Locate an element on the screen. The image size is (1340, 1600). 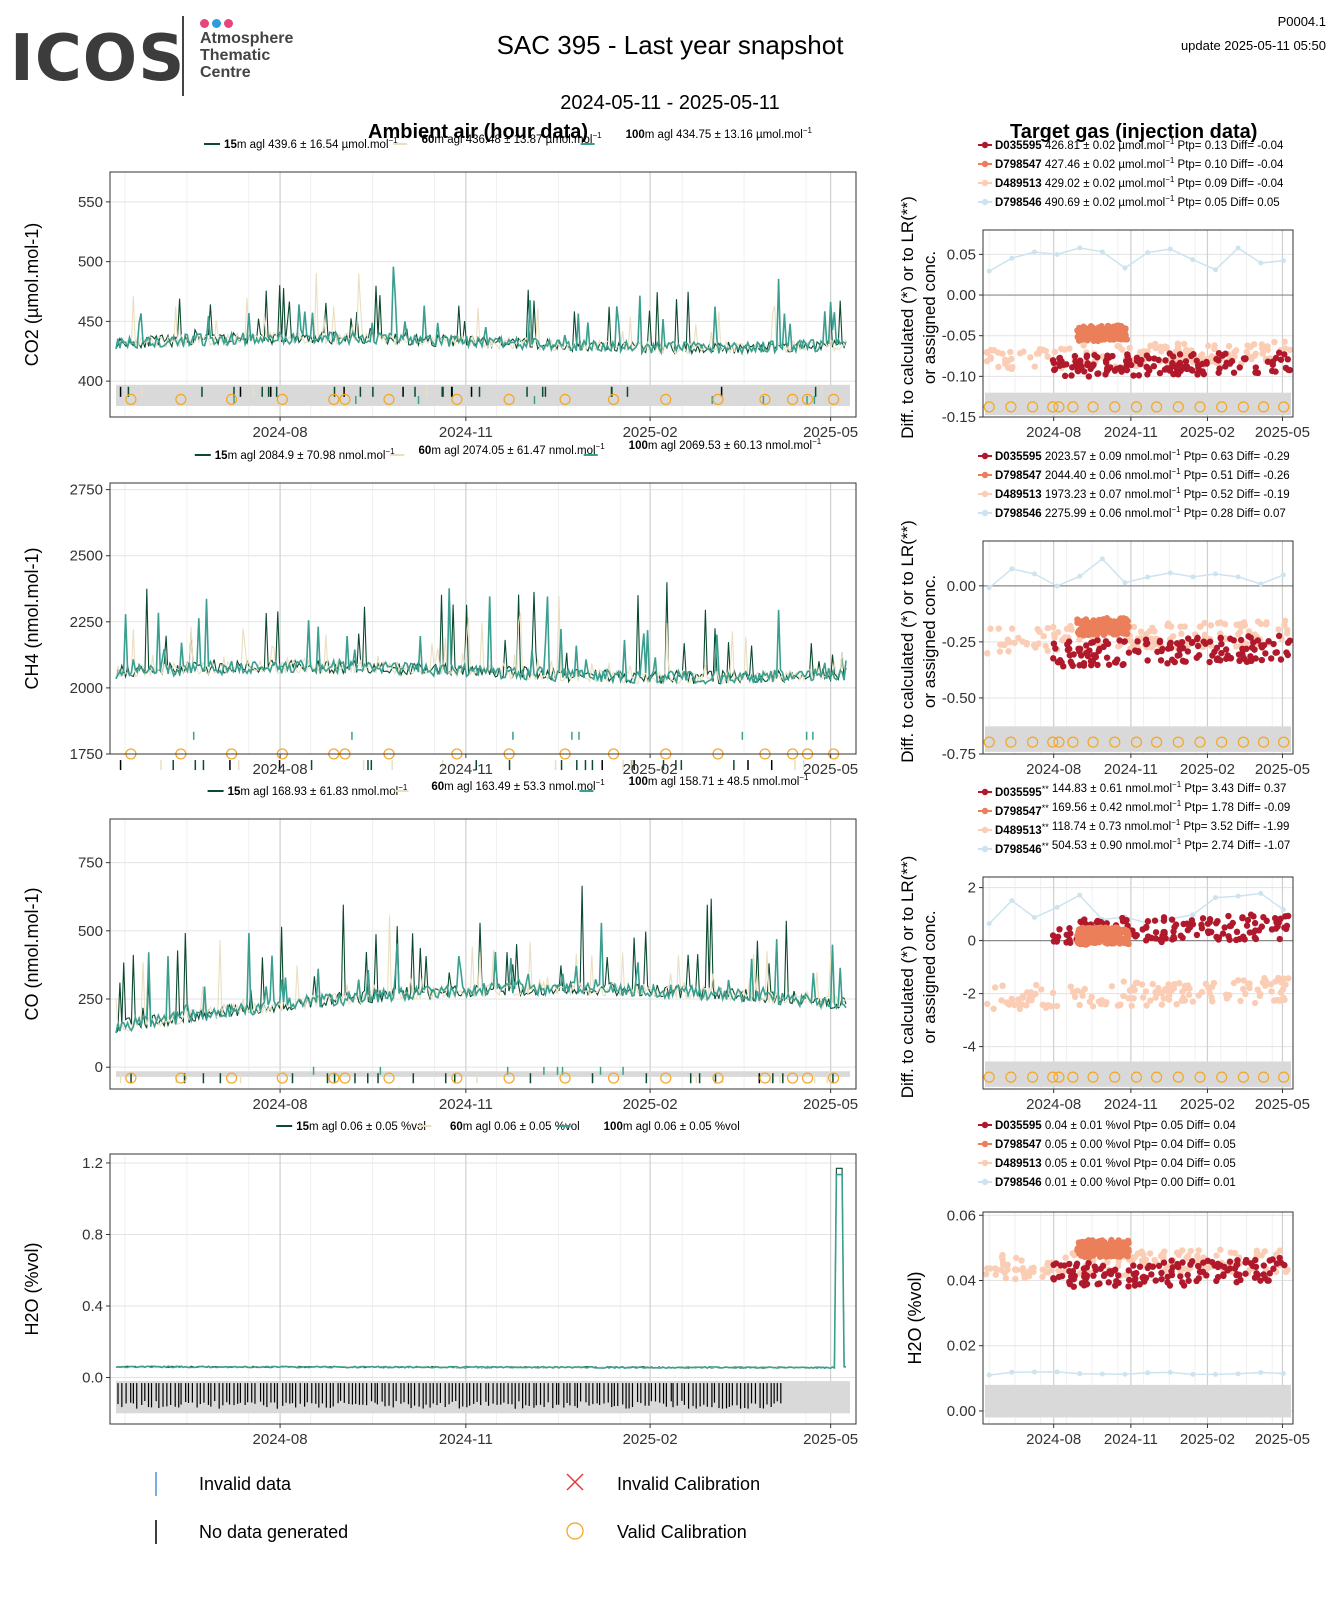
y-tick-label: 500 is located at coordinates (90, 931).